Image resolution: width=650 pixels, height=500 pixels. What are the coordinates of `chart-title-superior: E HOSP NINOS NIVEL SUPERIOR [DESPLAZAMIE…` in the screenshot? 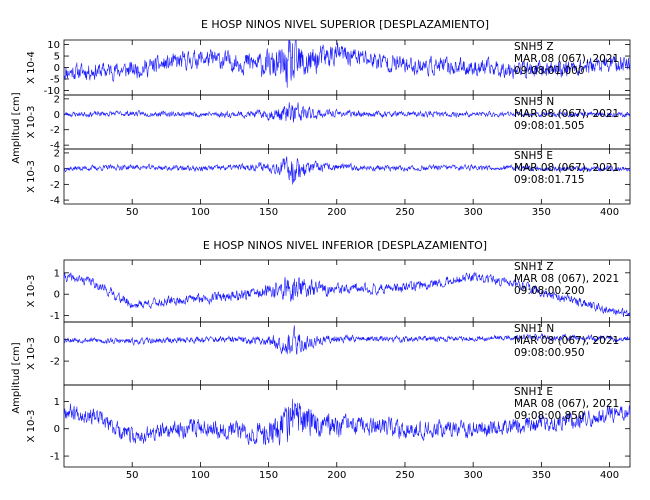 It's located at (345, 24).